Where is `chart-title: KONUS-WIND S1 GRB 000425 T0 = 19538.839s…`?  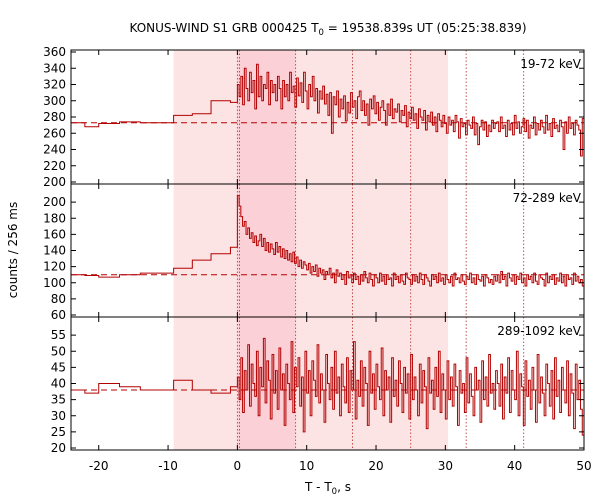
chart-title: KONUS-WIND S1 GRB 000425 T0 = 19538.839s… is located at coordinates (328, 29).